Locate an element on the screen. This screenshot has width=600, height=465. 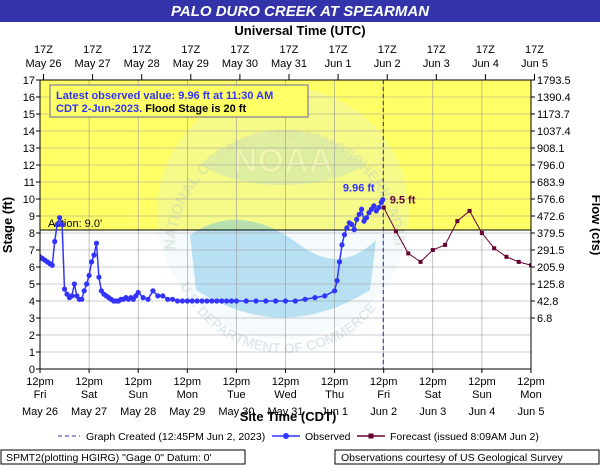
top-tick-date: May 26 is located at coordinates (43, 64).